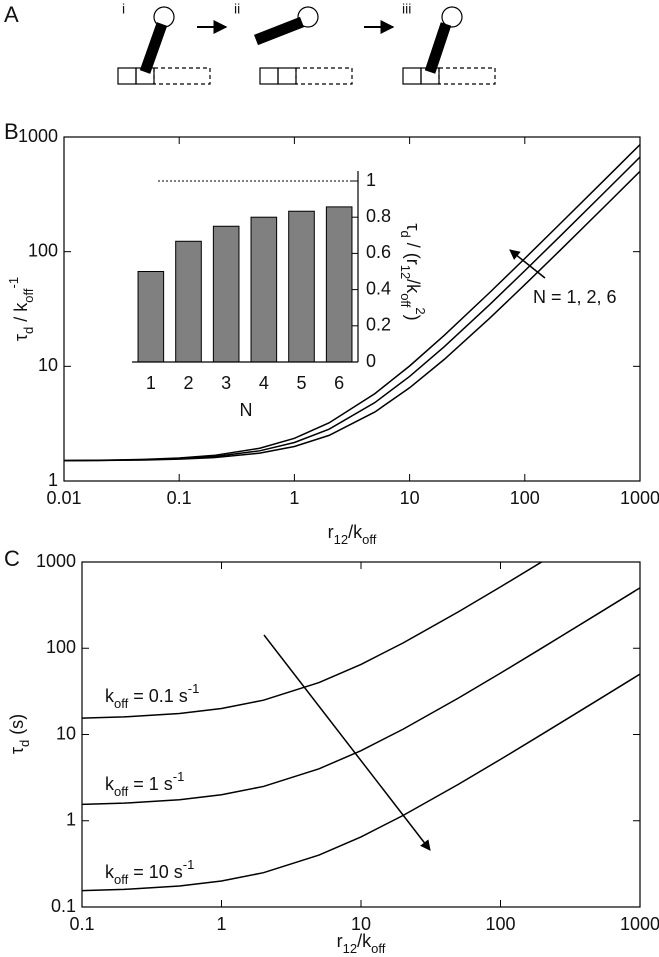 The width and height of the screenshot is (659, 957). Describe the element at coordinates (155, 872) in the screenshot. I see `text-part: = 10 s` at that location.